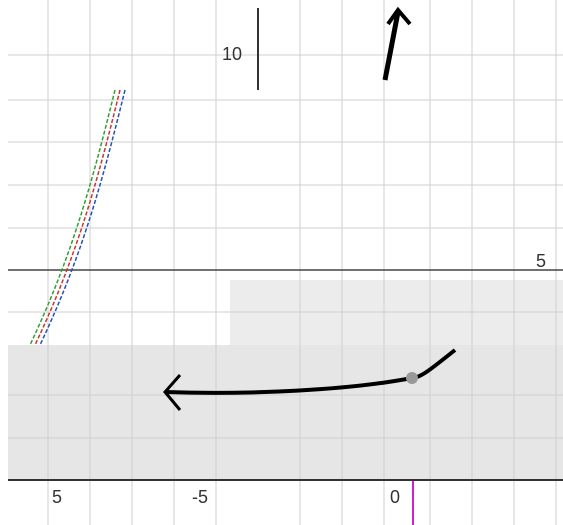 This screenshot has height=525, width=563. Describe the element at coordinates (395, 497) in the screenshot. I see `x-tick-label: 0` at that location.